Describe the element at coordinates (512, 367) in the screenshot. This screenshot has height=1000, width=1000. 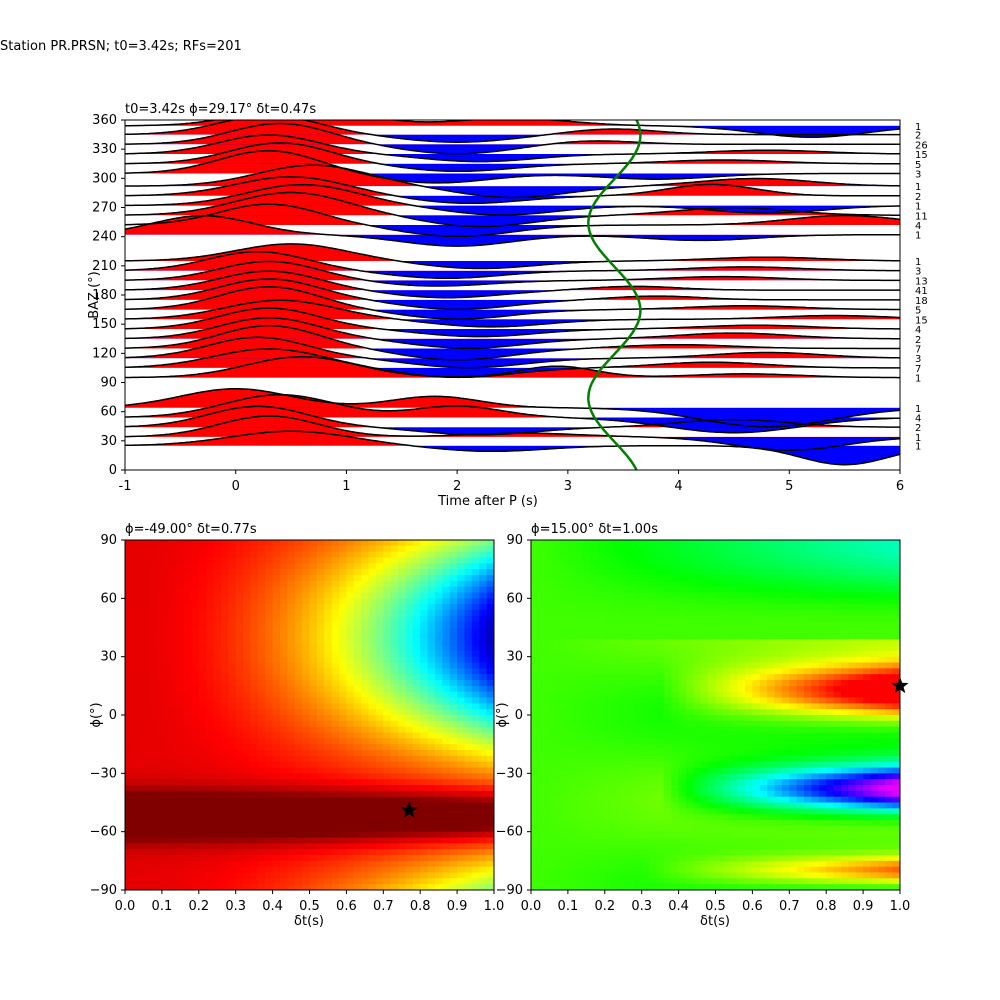
I see `trace-line` at that location.